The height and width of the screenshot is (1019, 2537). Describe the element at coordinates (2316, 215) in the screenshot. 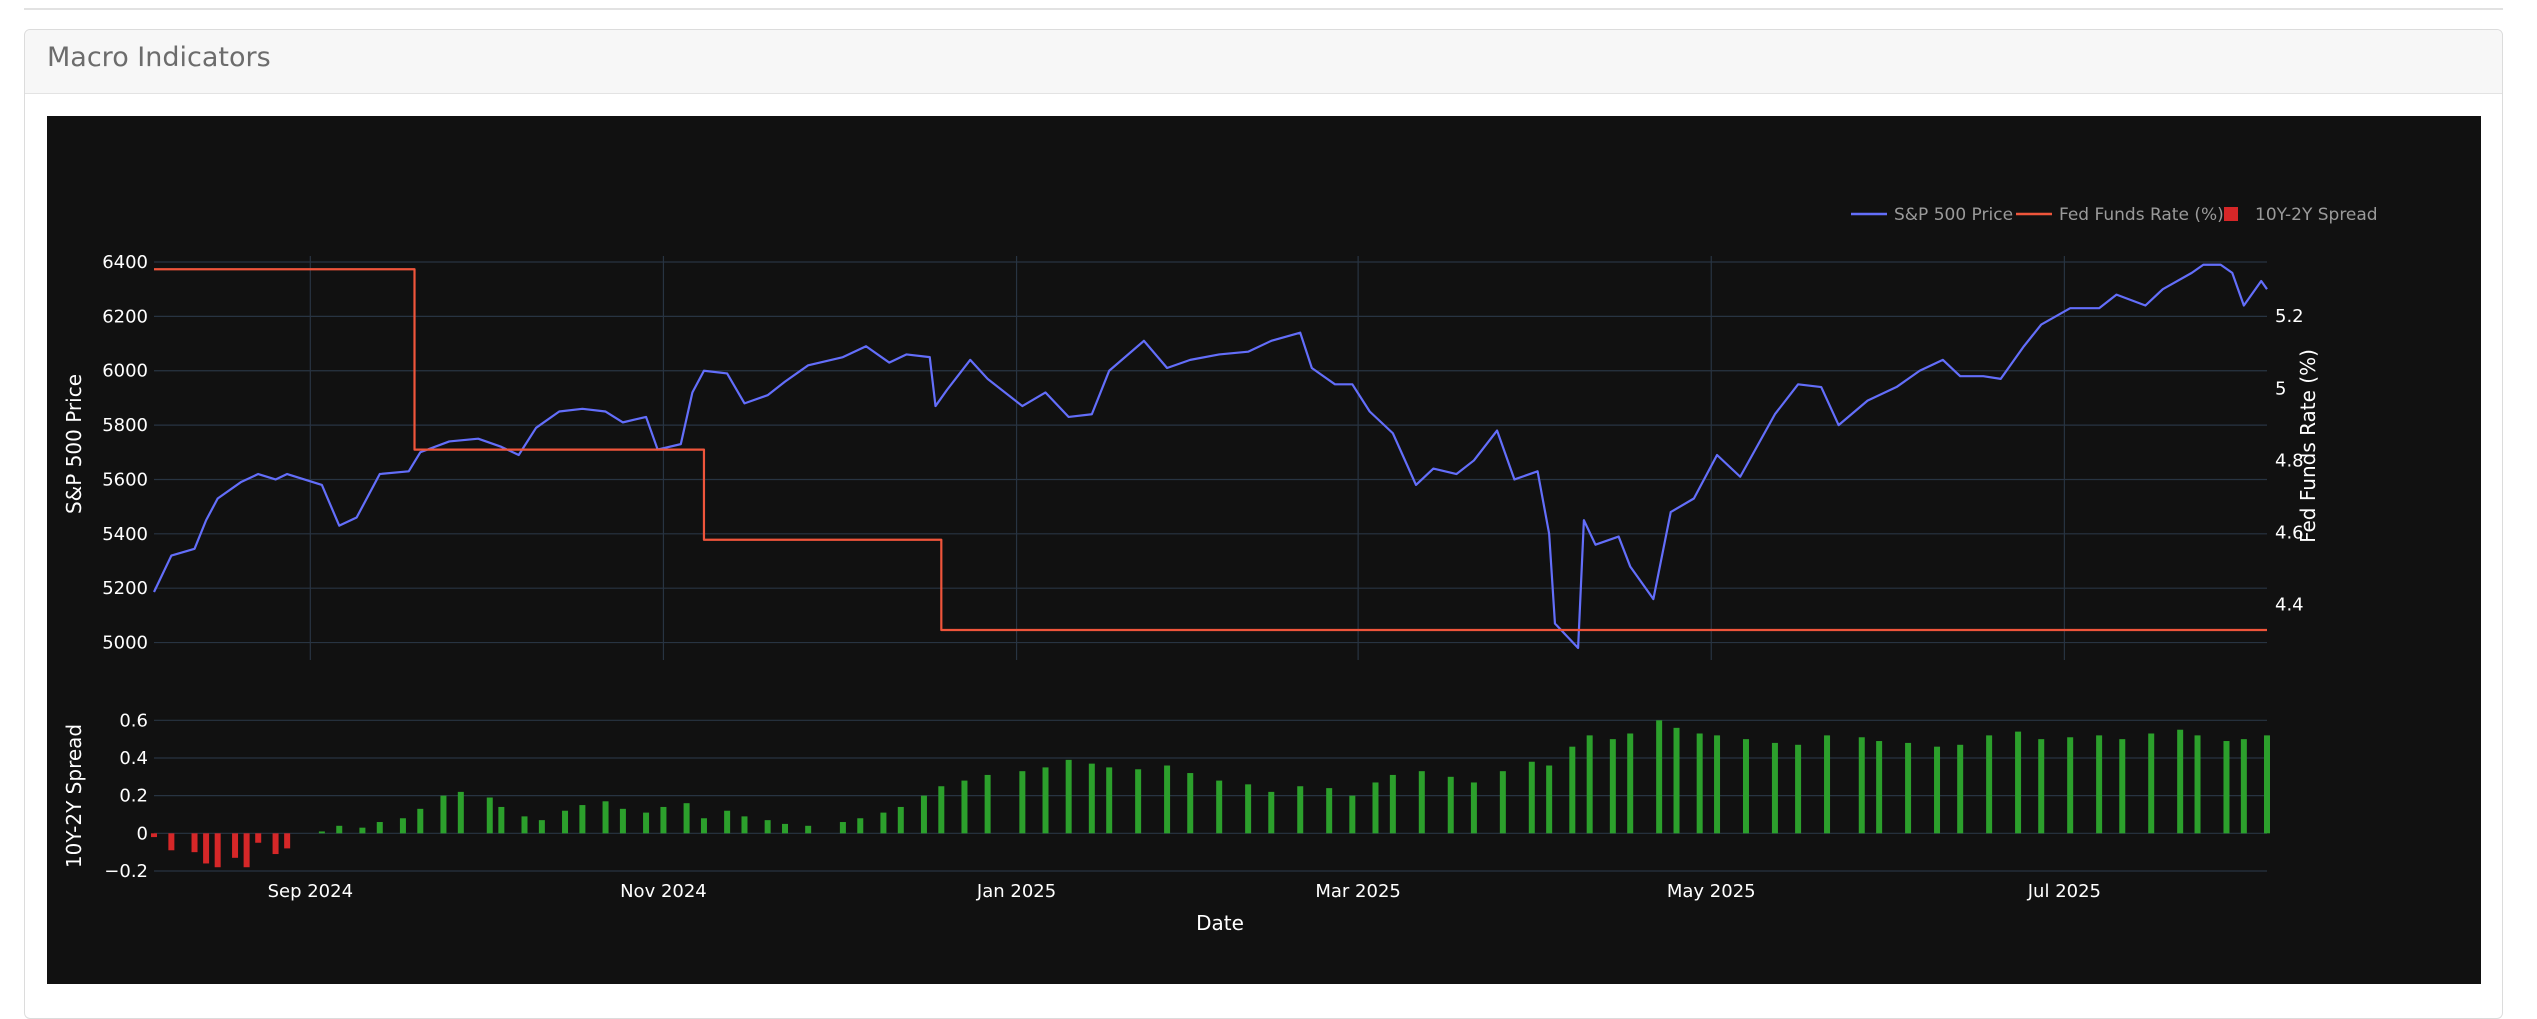

I see `legend-label-spread: 10Y-2Y Spread` at that location.